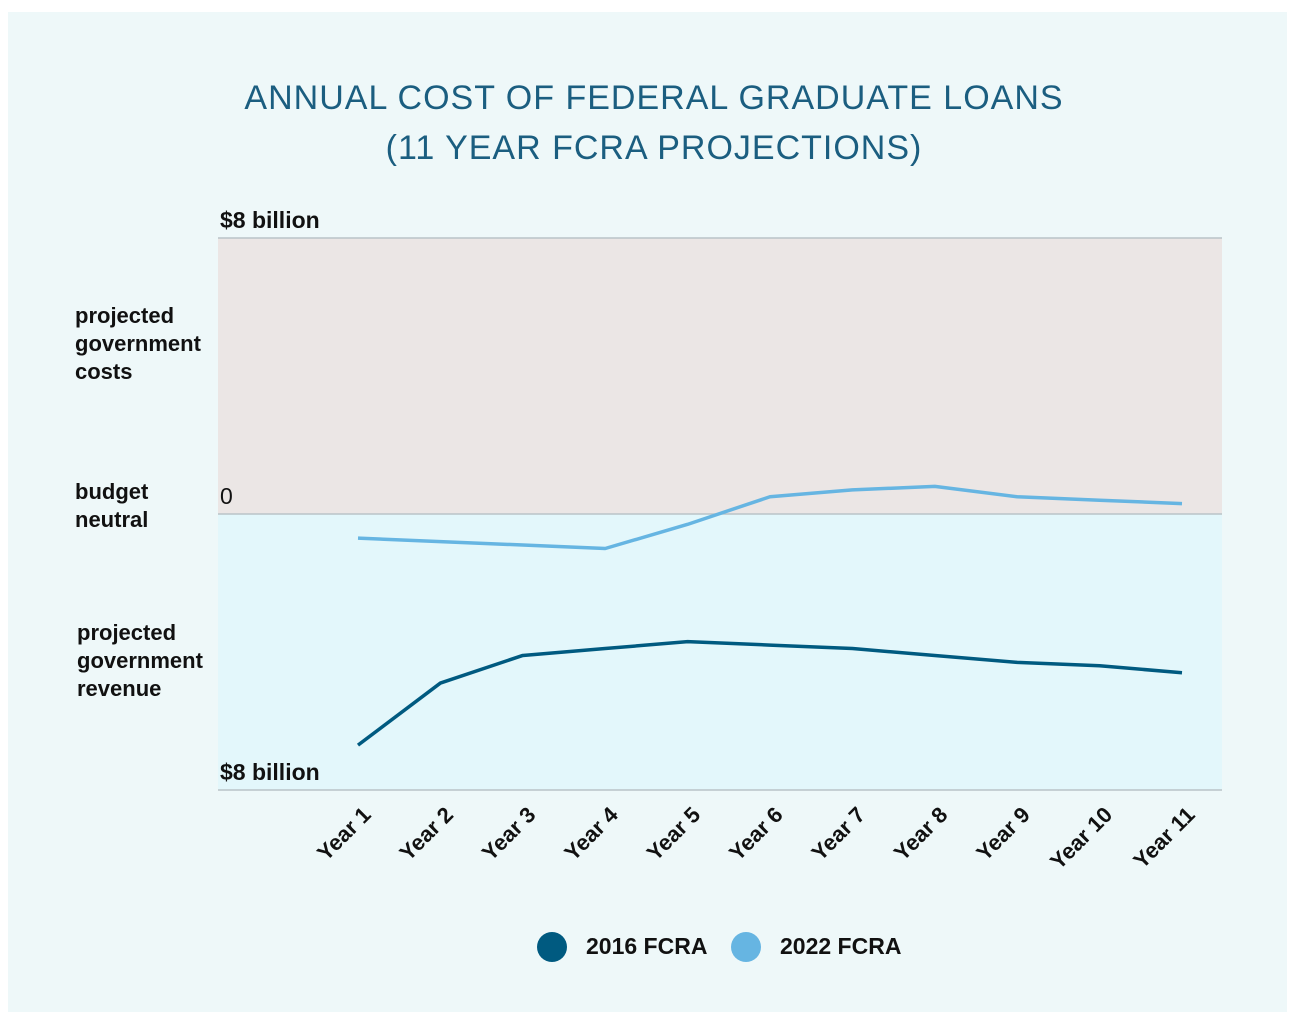 Image resolution: width=1295 pixels, height=1026 pixels. Describe the element at coordinates (646, 946) in the screenshot. I see `legend-label: 2016 FCRA` at that location.